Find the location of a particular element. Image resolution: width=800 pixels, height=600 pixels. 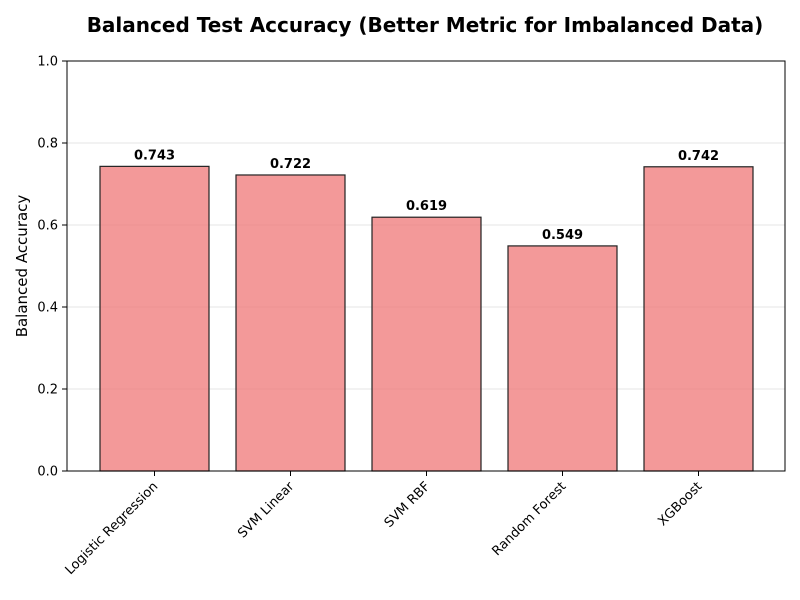

y-tick-label: 0.2 is located at coordinates (47, 390).